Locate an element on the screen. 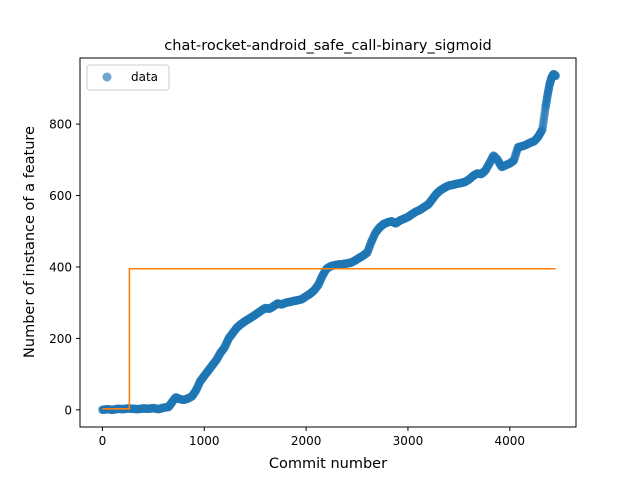 The image size is (640, 480). legend-label-data: data is located at coordinates (144, 77).